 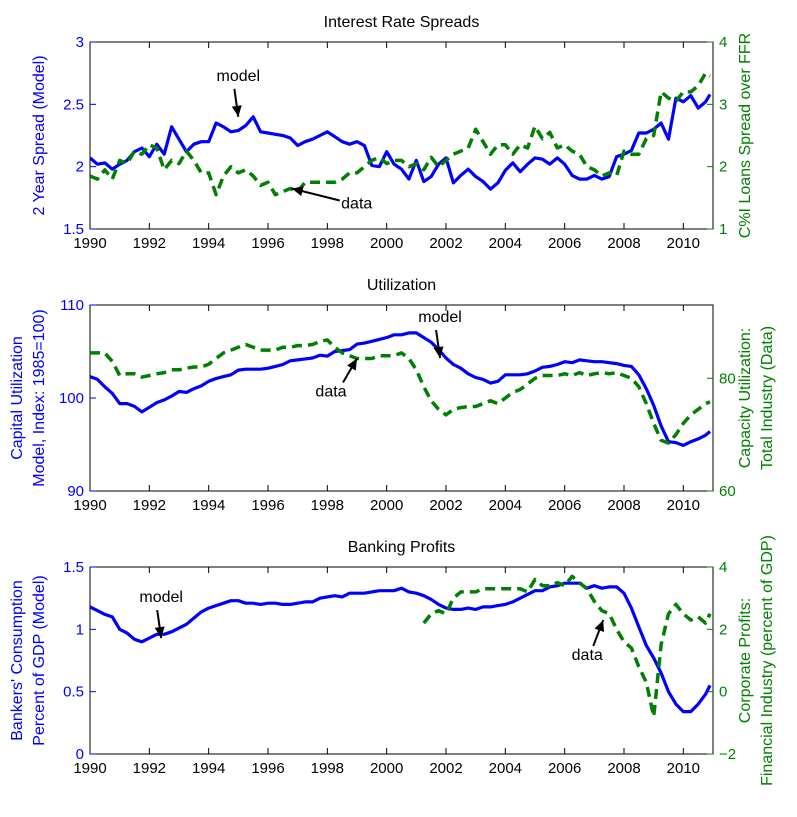 I want to click on right-y-tick-label: 80, so click(x=727, y=378).